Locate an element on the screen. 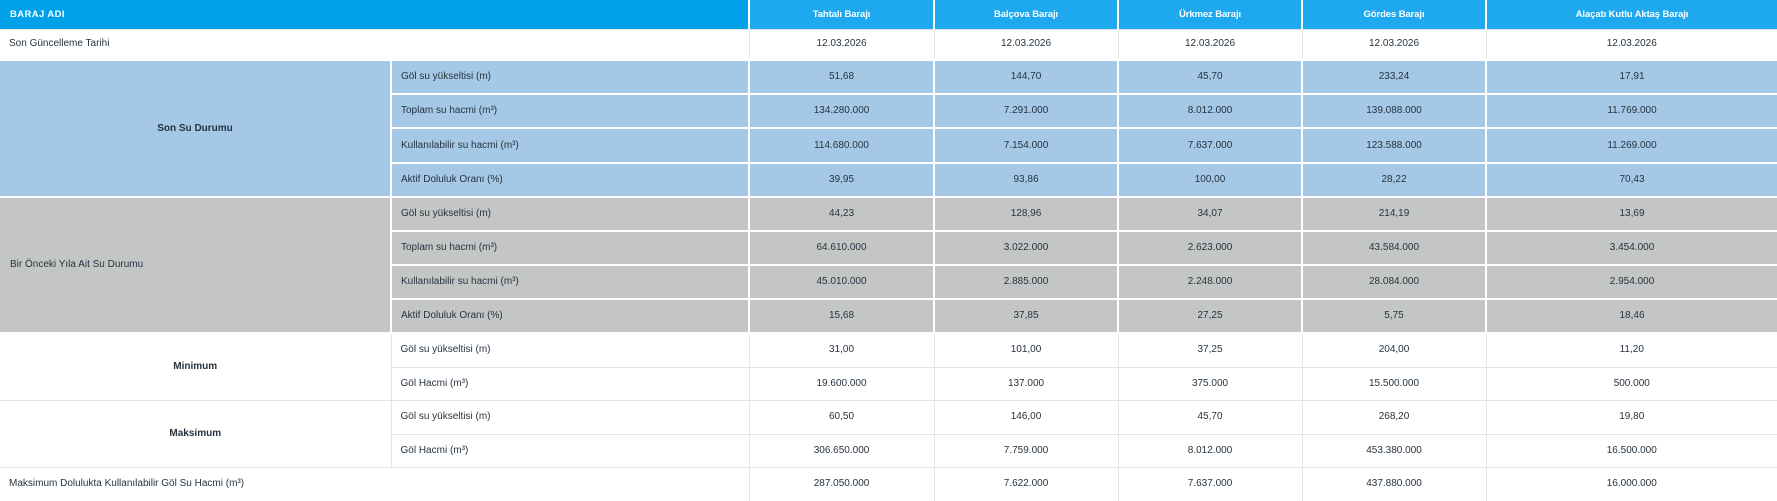  cell-minimum-gol-su-yukseltisi-alacati-kutlu-aktas-baraji: 11,20 is located at coordinates (1631, 350).